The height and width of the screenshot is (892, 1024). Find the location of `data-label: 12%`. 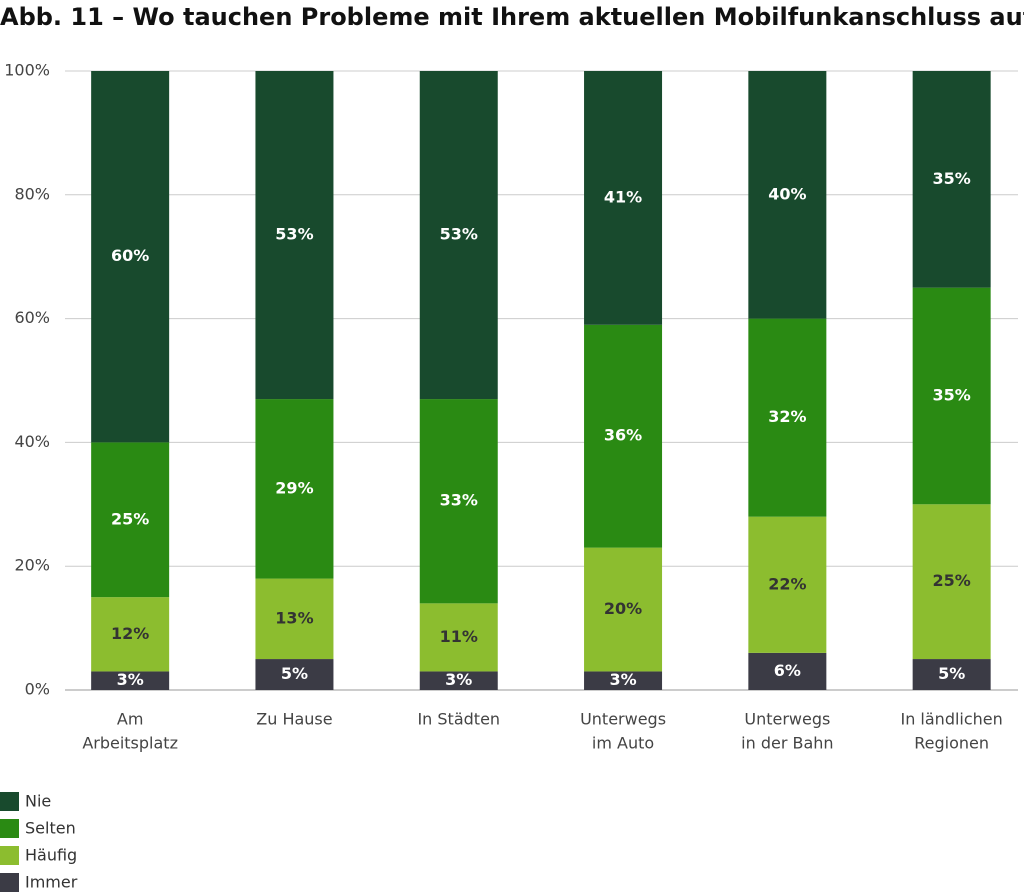

data-label: 12% is located at coordinates (130, 633).